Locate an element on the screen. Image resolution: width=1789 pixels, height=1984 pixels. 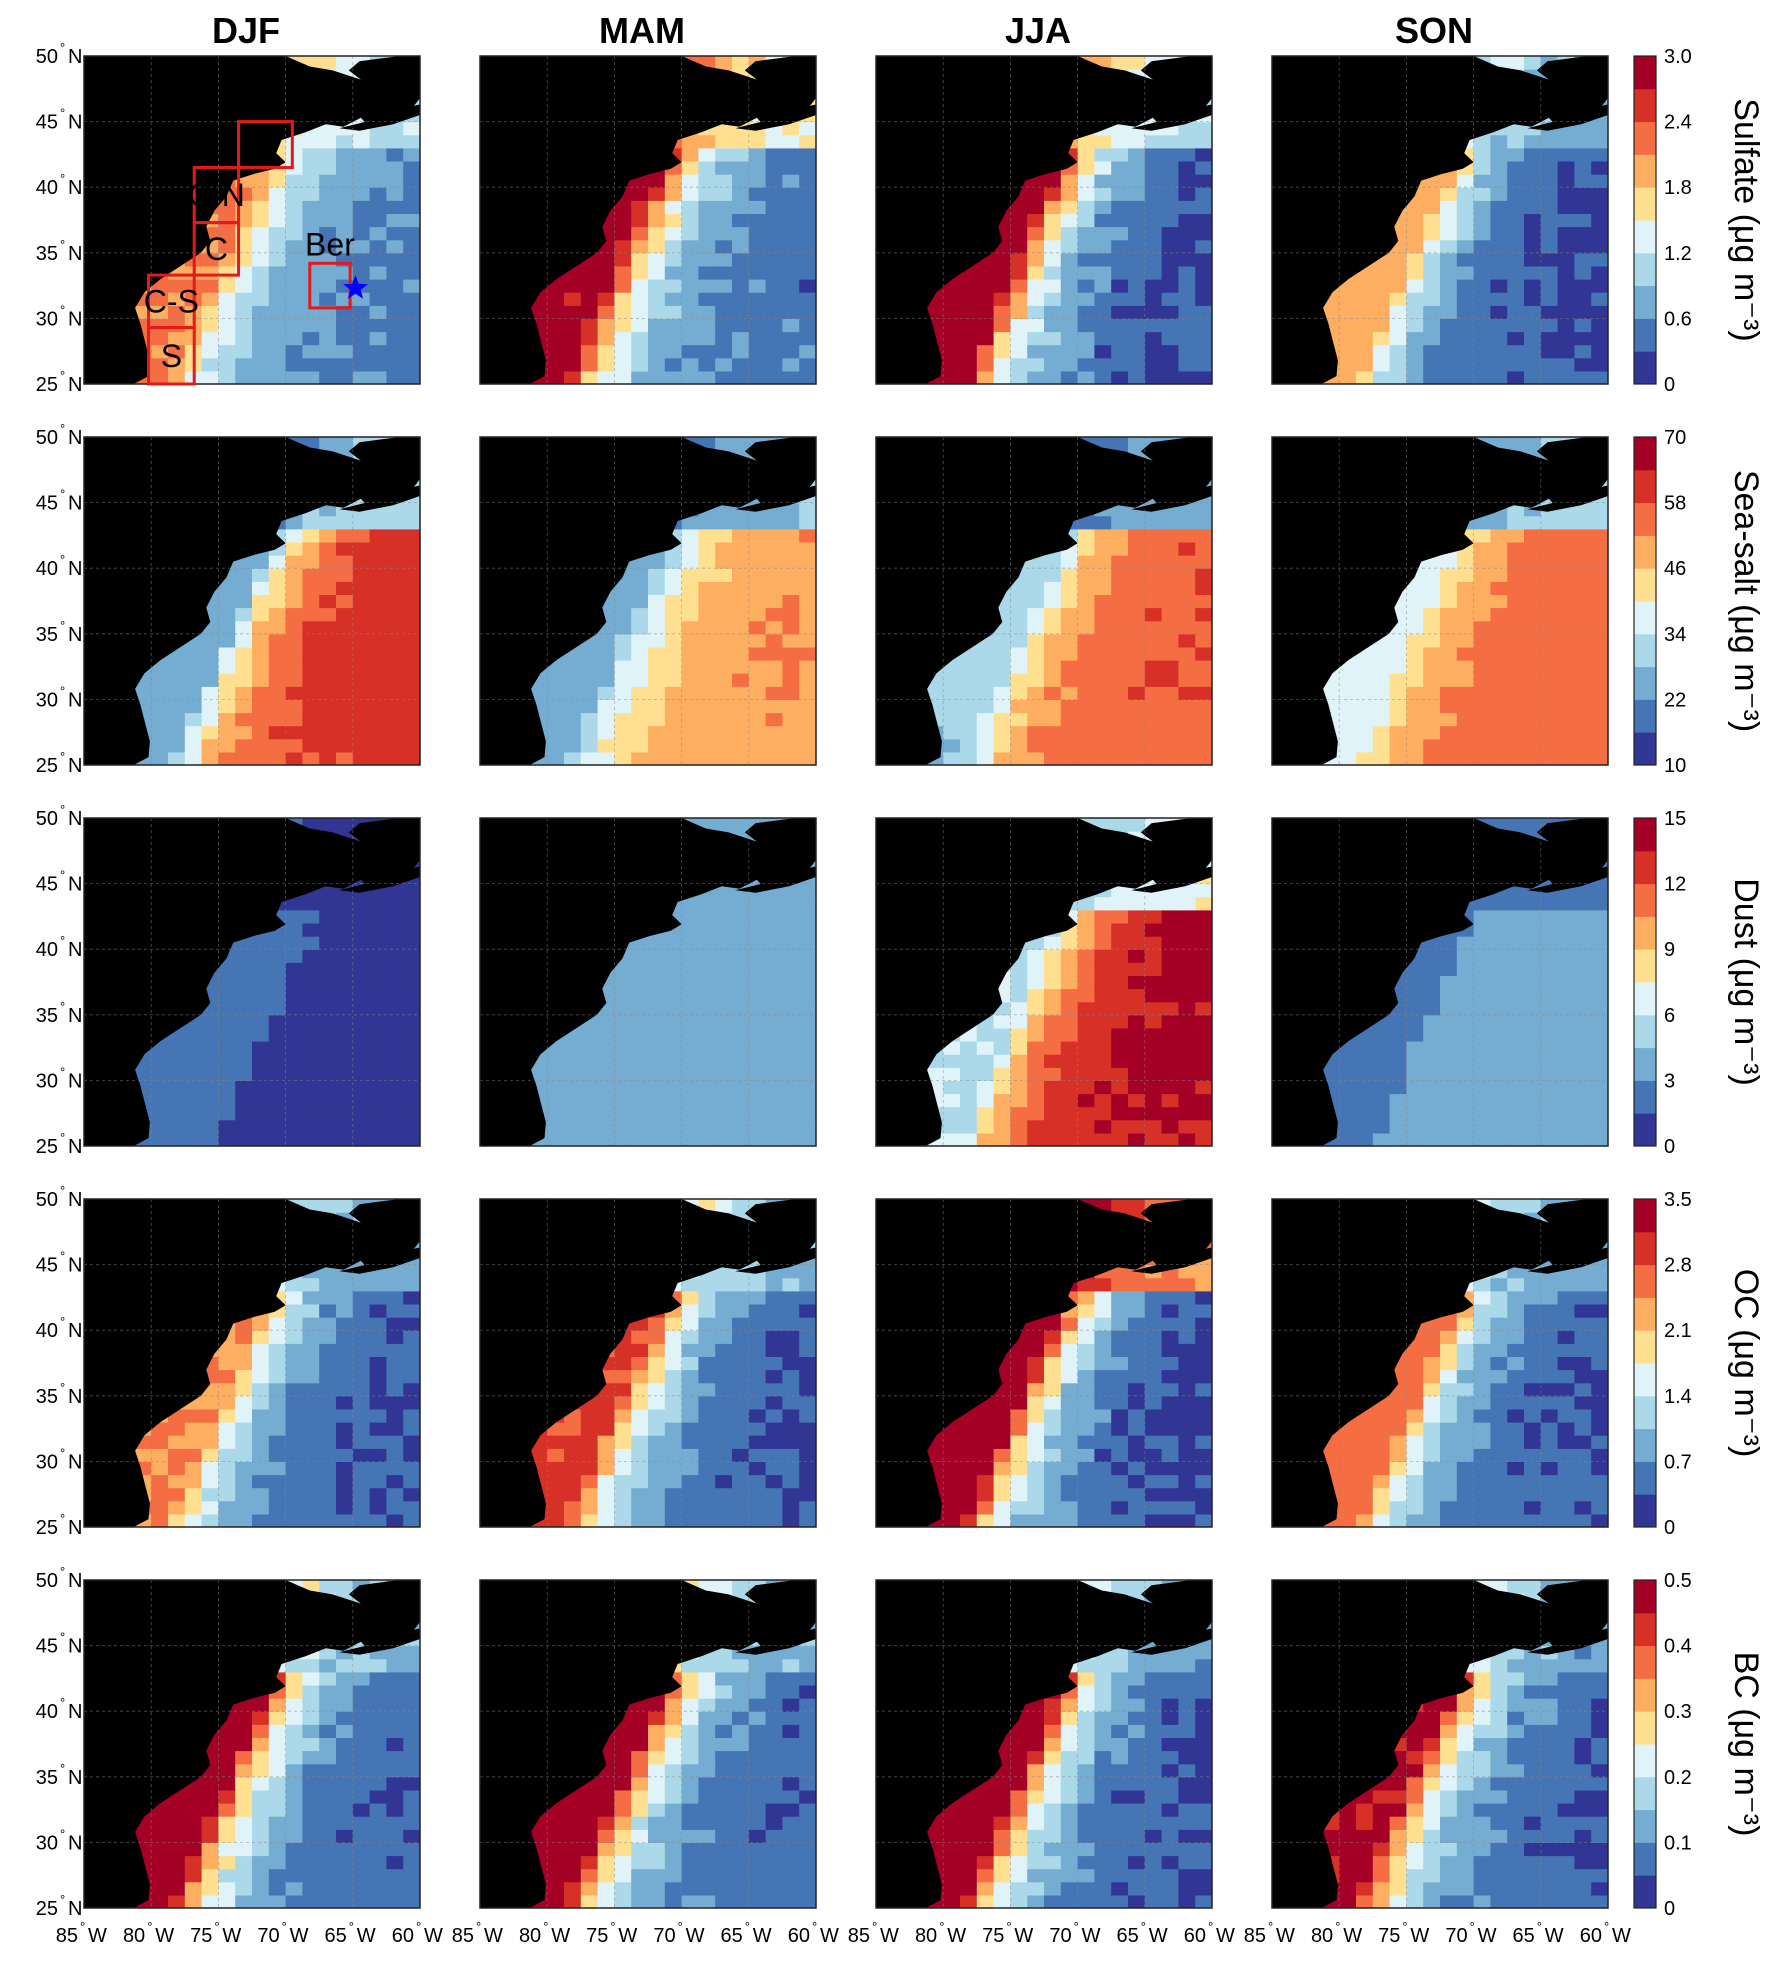
map-panel-dust-mam is located at coordinates (648, 982).